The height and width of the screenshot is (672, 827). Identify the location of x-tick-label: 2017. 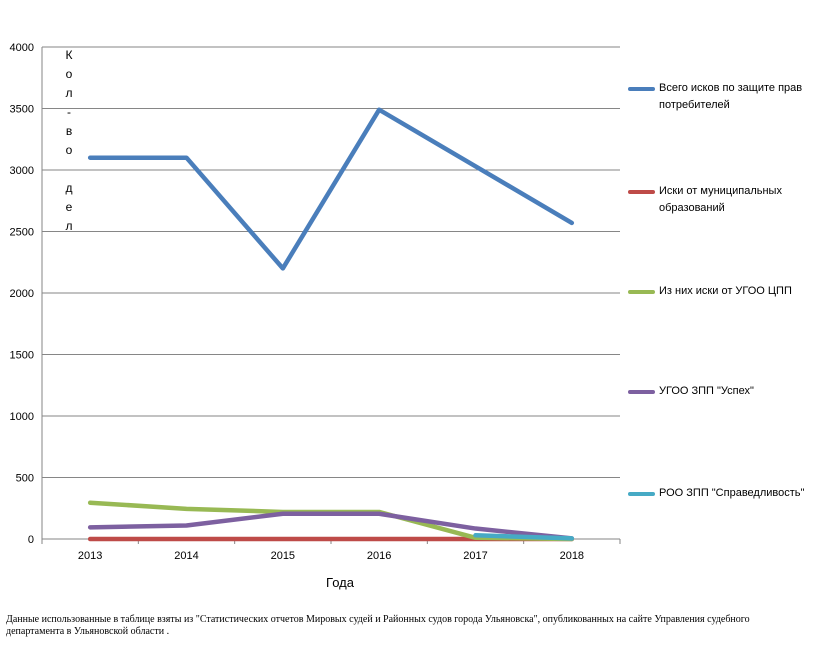
(475, 556).